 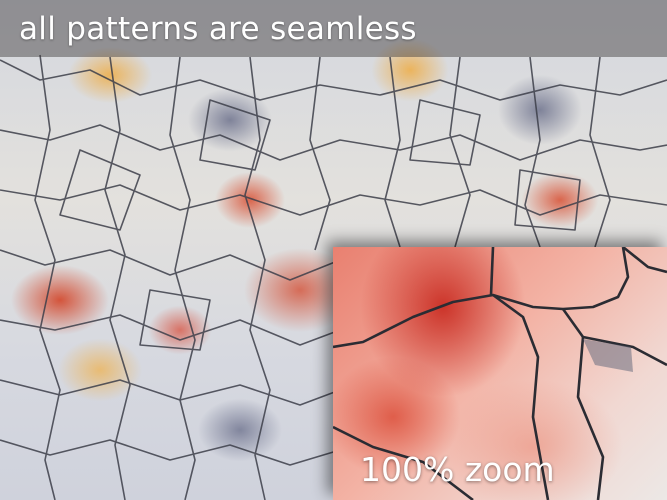 What do you see at coordinates (218, 28) in the screenshot?
I see `banner-title: all patterns are seamless` at bounding box center [218, 28].